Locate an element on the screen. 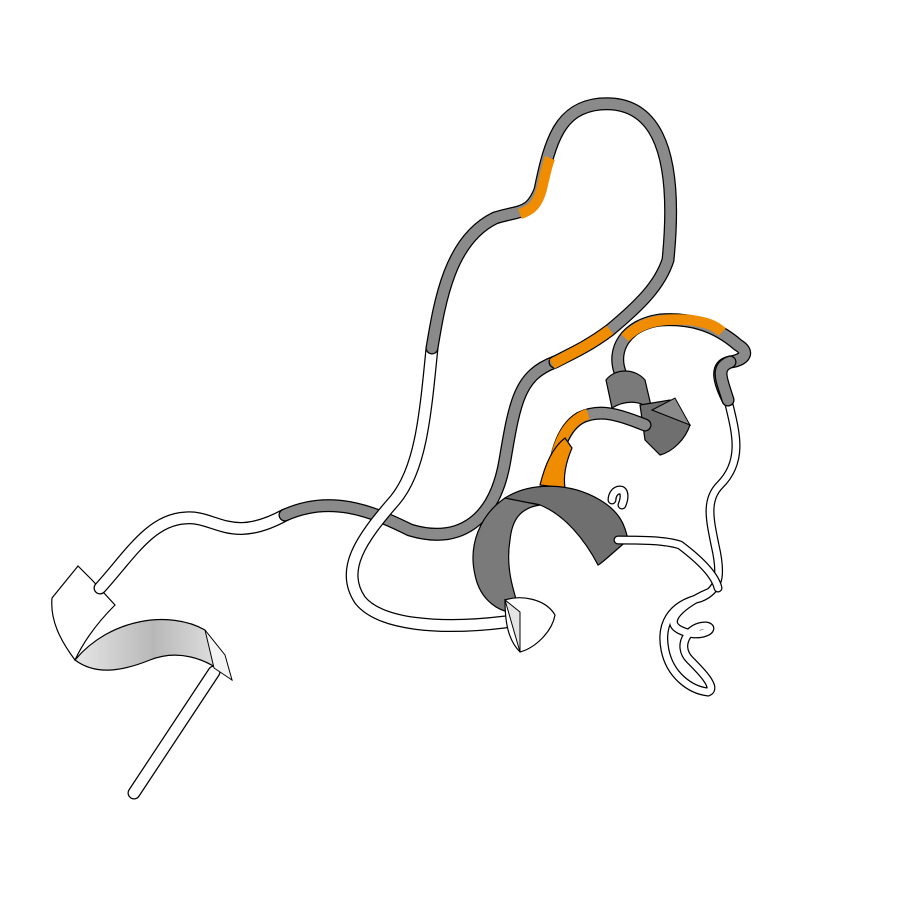  coil-gray-middle is located at coordinates (420, 448).